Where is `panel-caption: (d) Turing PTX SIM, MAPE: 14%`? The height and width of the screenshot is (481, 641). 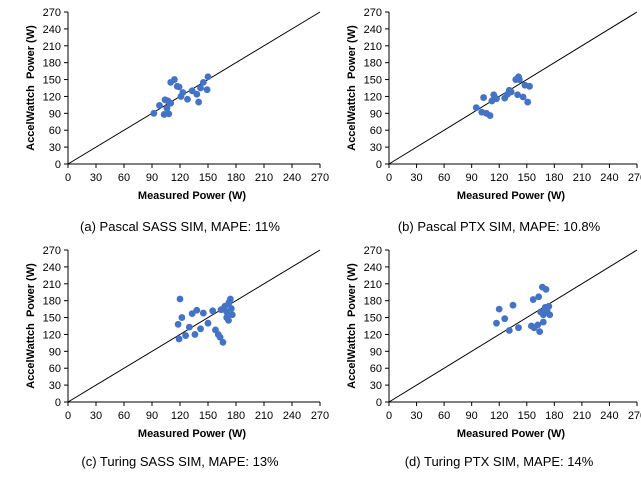
panel-caption: (d) Turing PTX SIM, MAPE: 14% is located at coordinates (499, 461).